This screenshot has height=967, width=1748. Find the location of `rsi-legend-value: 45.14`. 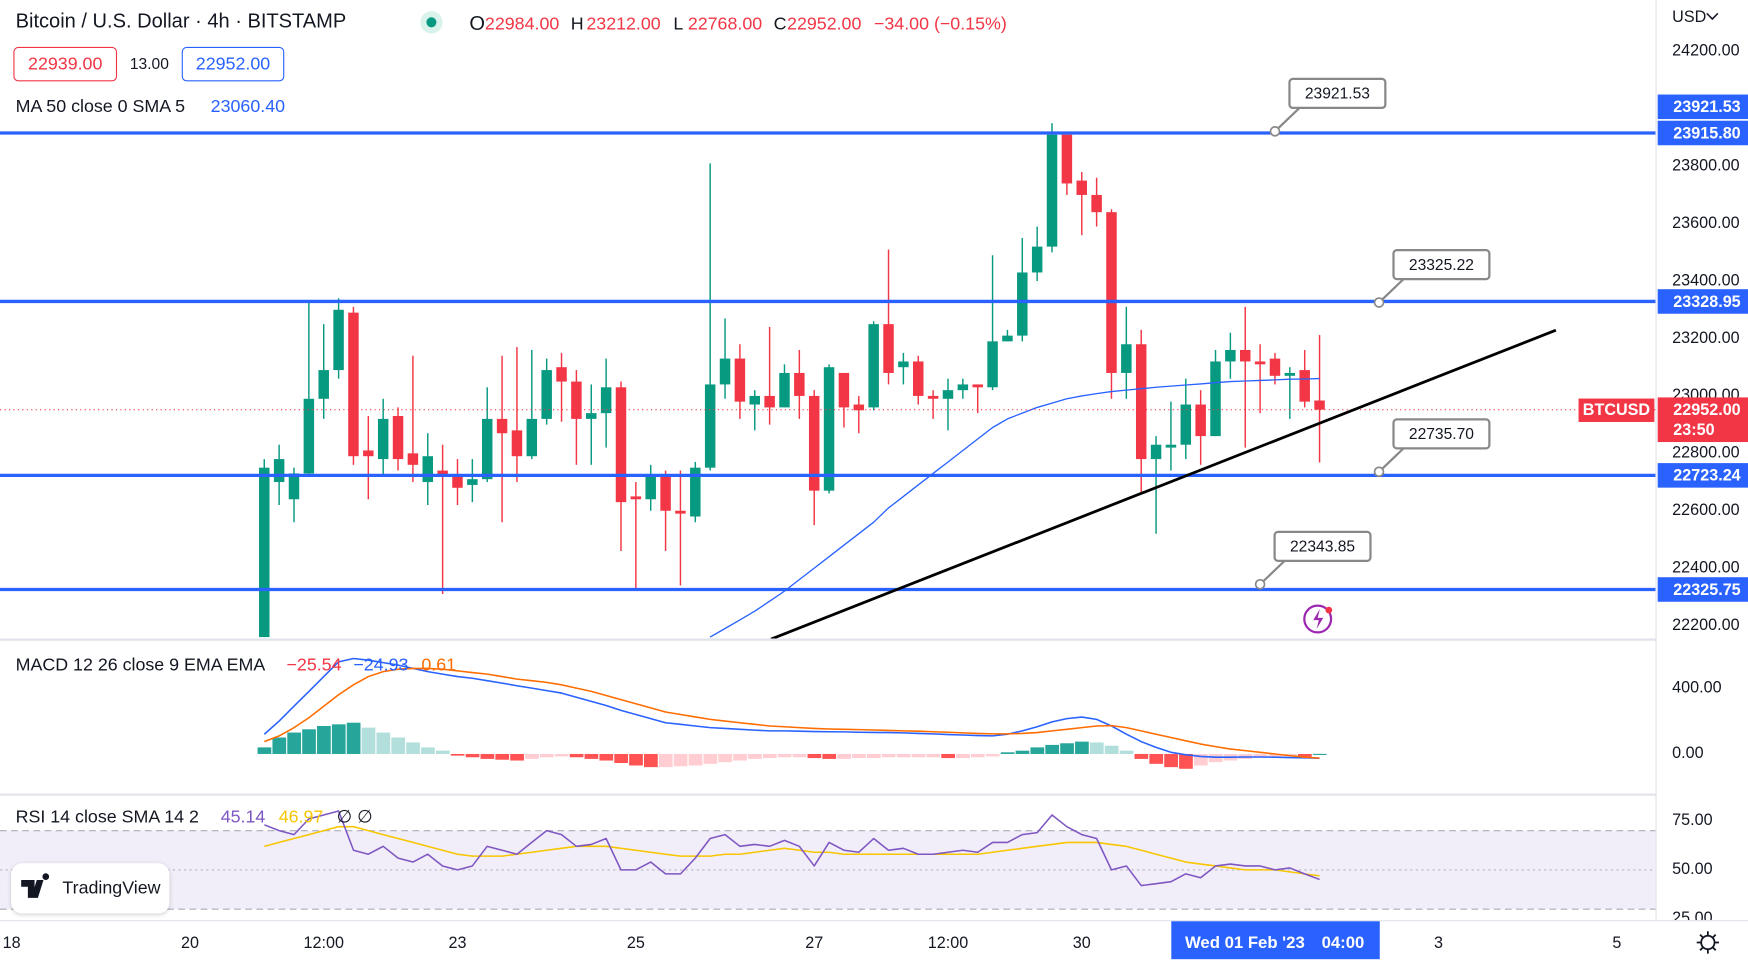

rsi-legend-value: 45.14 is located at coordinates (243, 816).